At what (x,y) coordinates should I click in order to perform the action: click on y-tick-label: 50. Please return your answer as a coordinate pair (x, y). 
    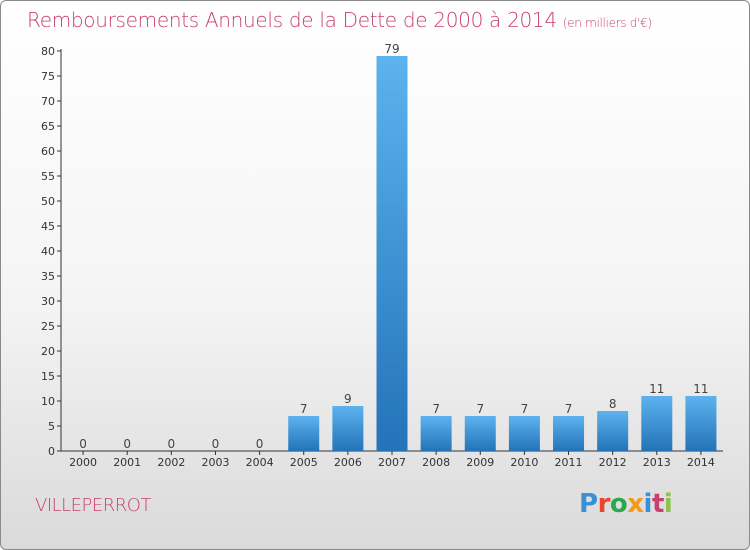
    Looking at the image, I should click on (48, 201).